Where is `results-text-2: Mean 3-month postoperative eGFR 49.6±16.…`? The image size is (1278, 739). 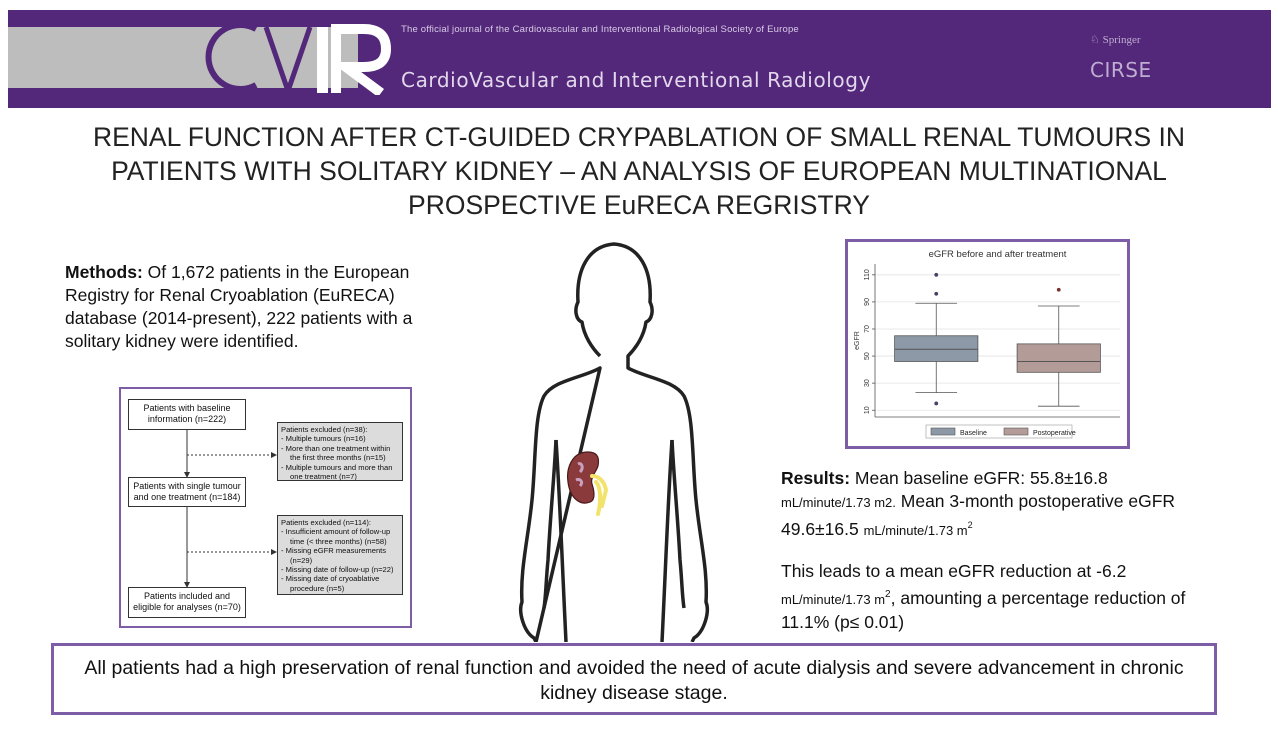
results-text-2: Mean 3-month postoperative eGFR 49.6±16.… is located at coordinates (978, 515).